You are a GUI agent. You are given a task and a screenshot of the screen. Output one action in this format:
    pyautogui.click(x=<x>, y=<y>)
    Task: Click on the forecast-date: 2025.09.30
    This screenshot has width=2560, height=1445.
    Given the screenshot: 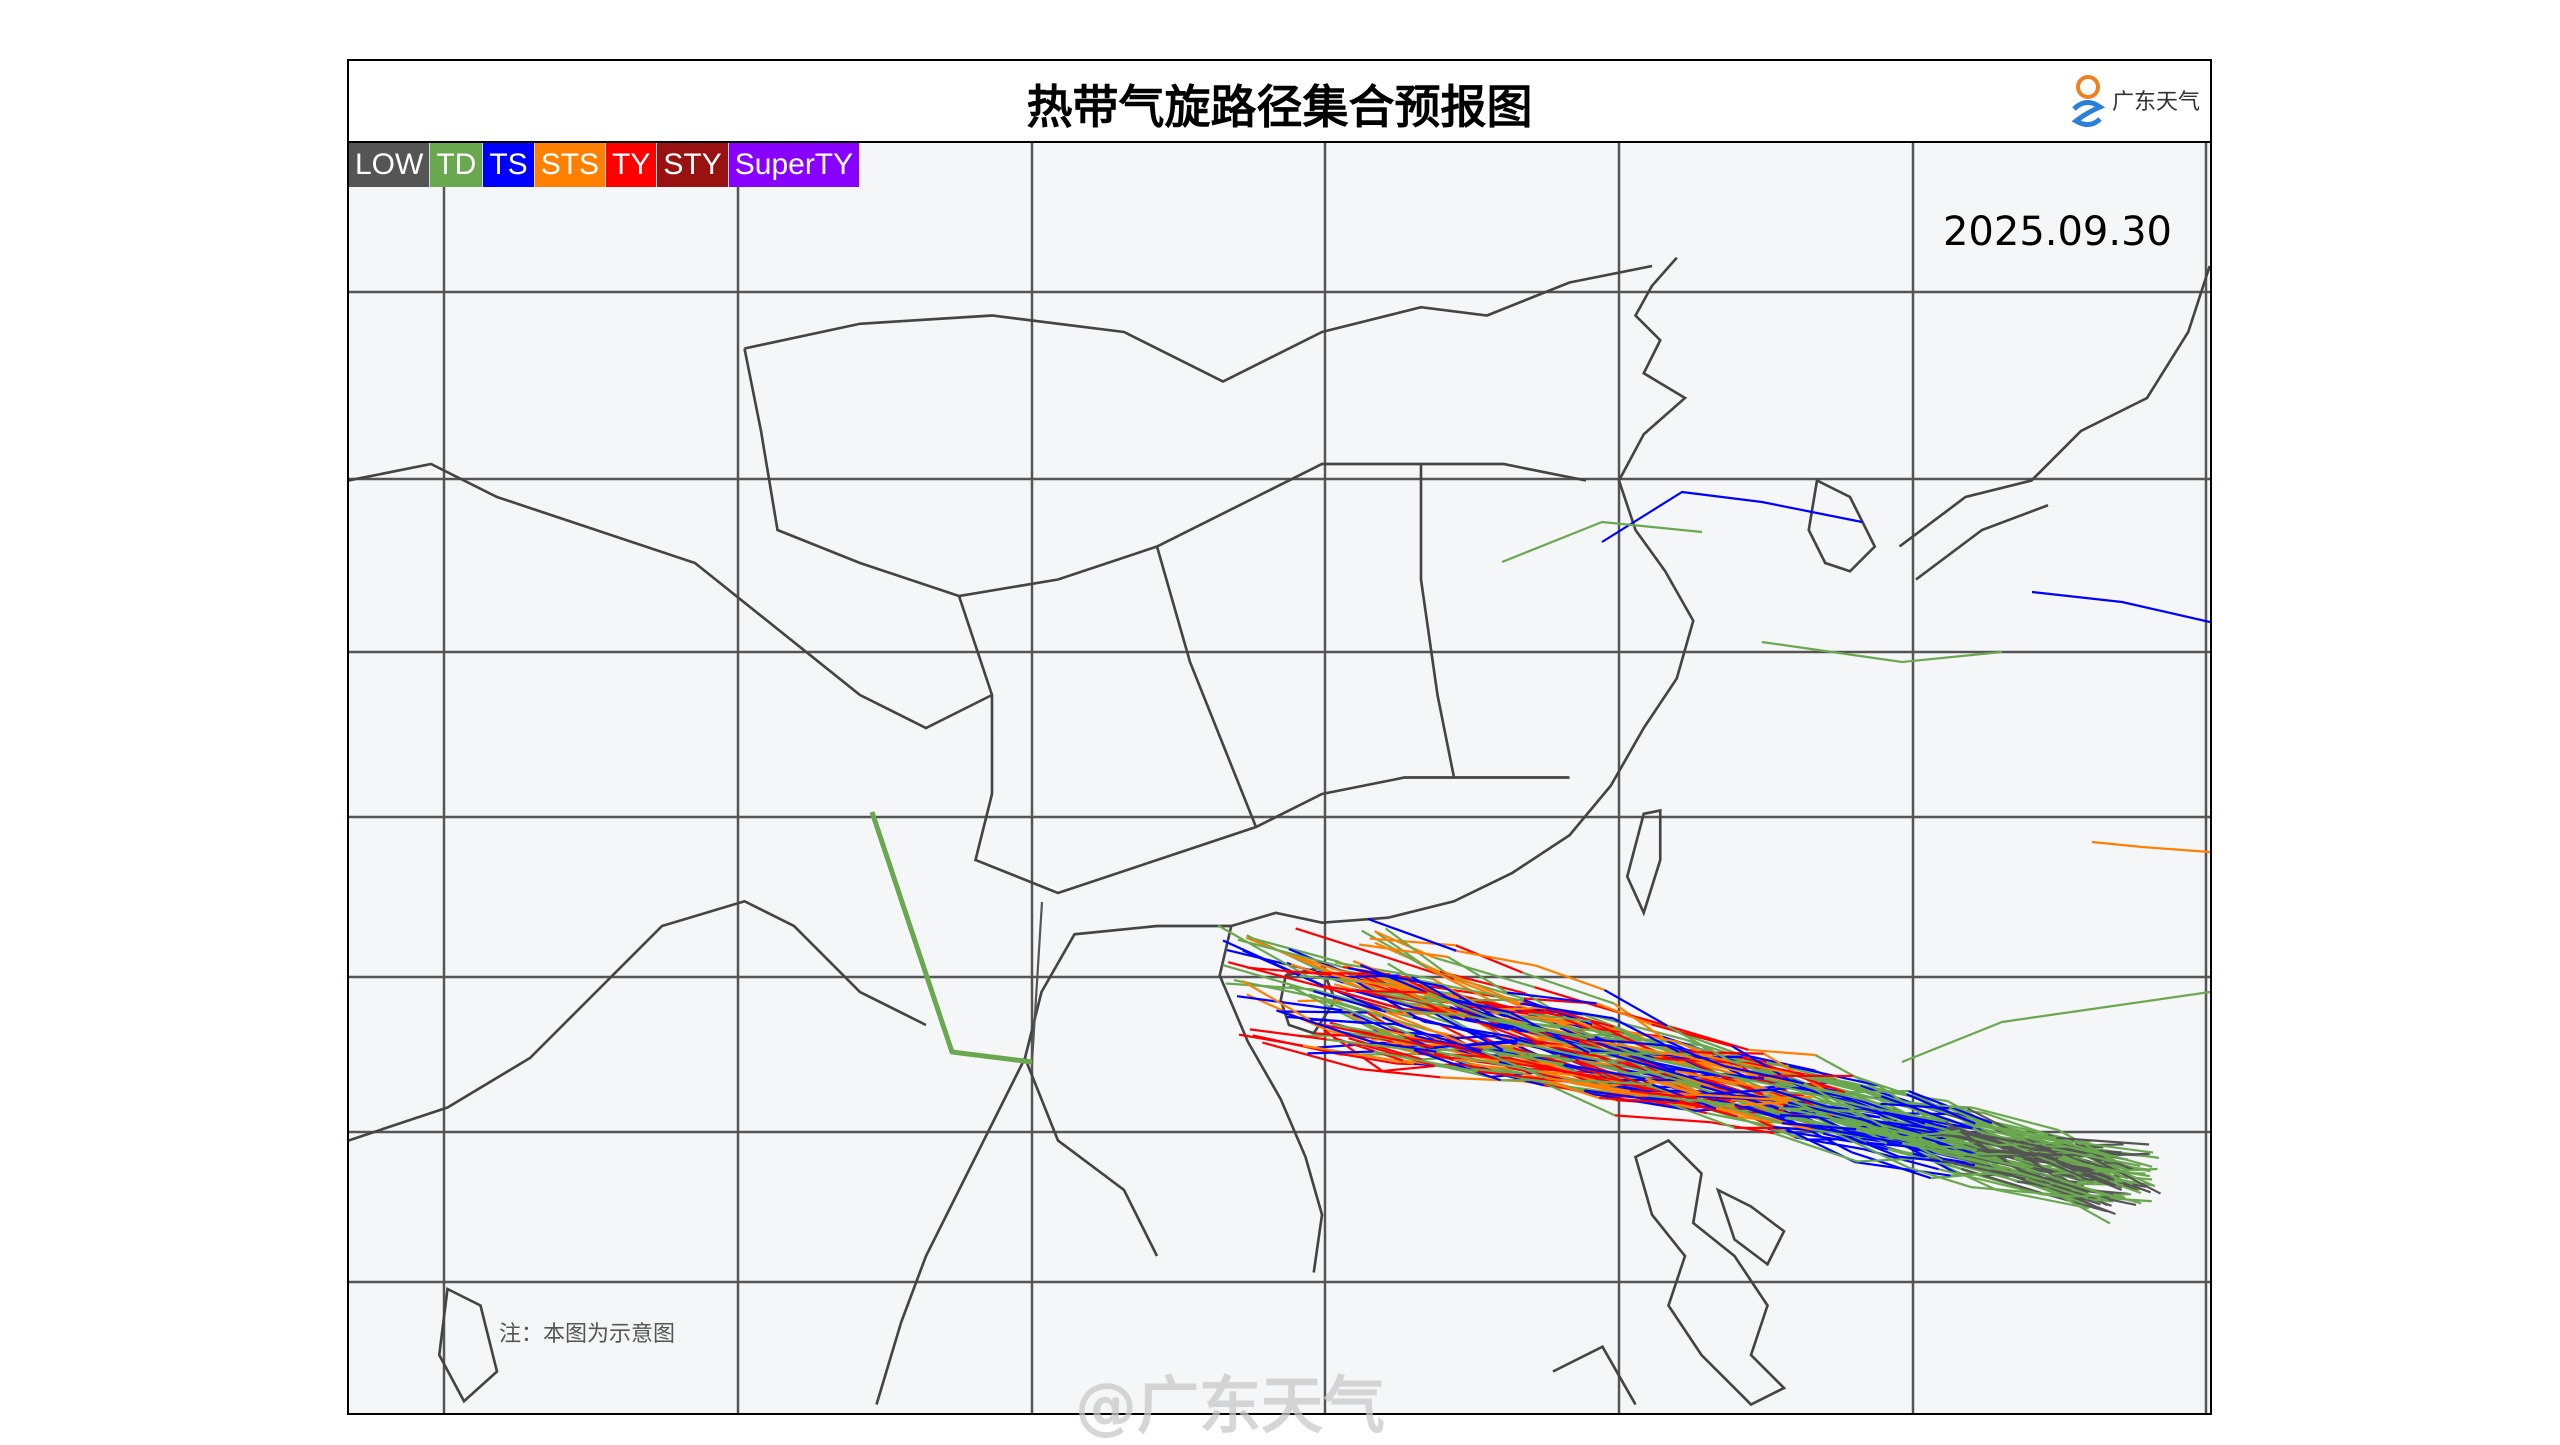 What is the action you would take?
    pyautogui.click(x=2057, y=232)
    